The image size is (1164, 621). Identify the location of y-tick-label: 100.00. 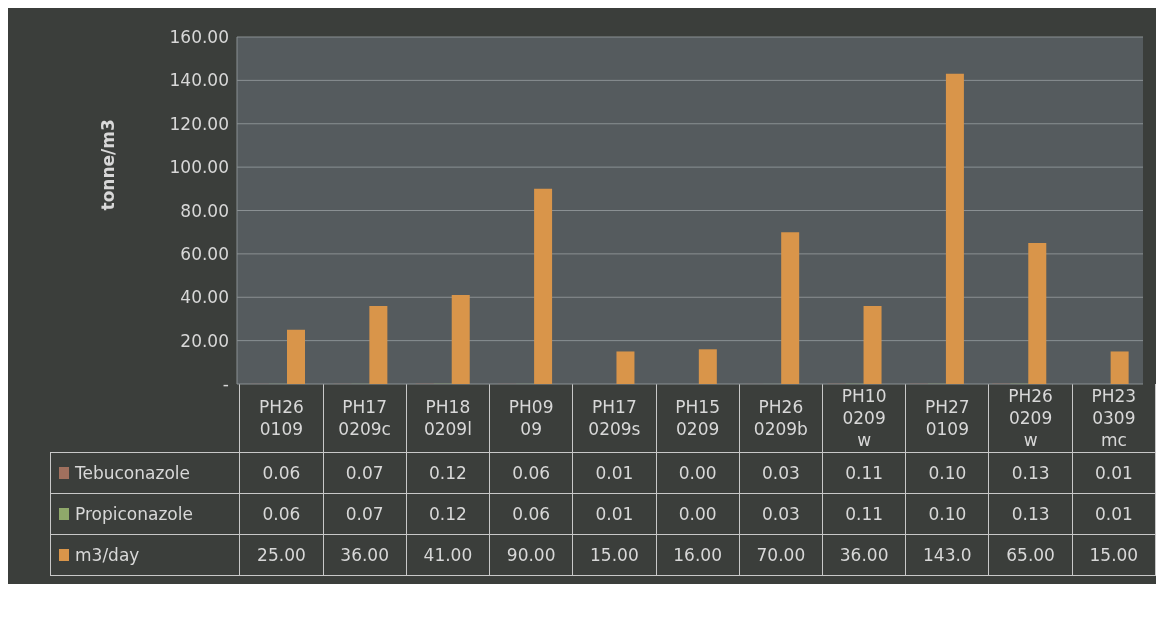
(199, 167).